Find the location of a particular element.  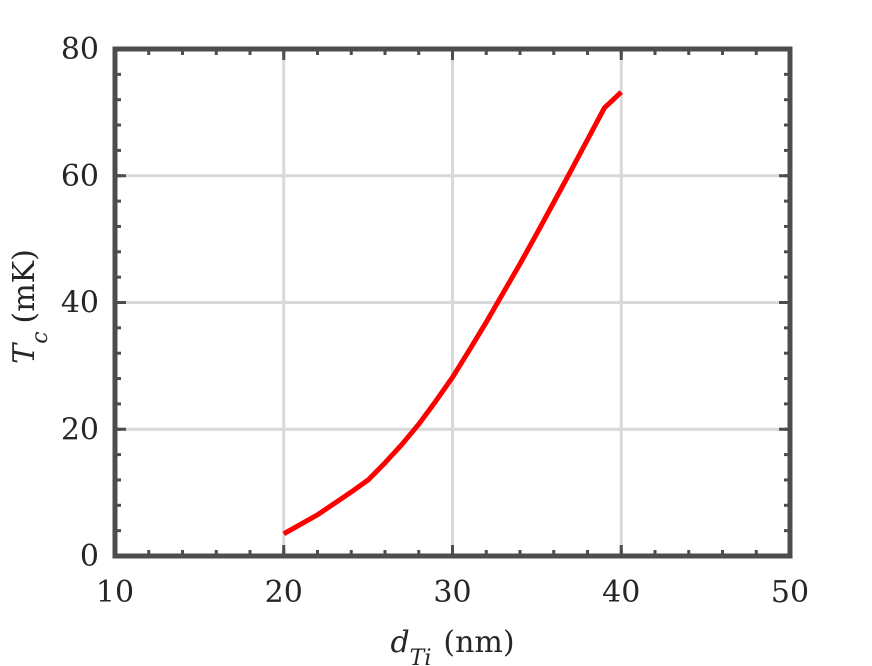

y-tick-label: 0 is located at coordinates (89, 556).